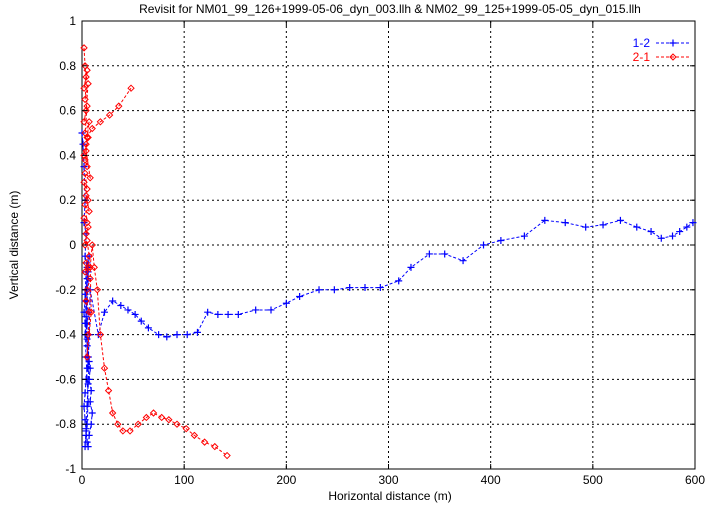 The image size is (721, 505). I want to click on legend-label: 1-2, so click(642, 43).